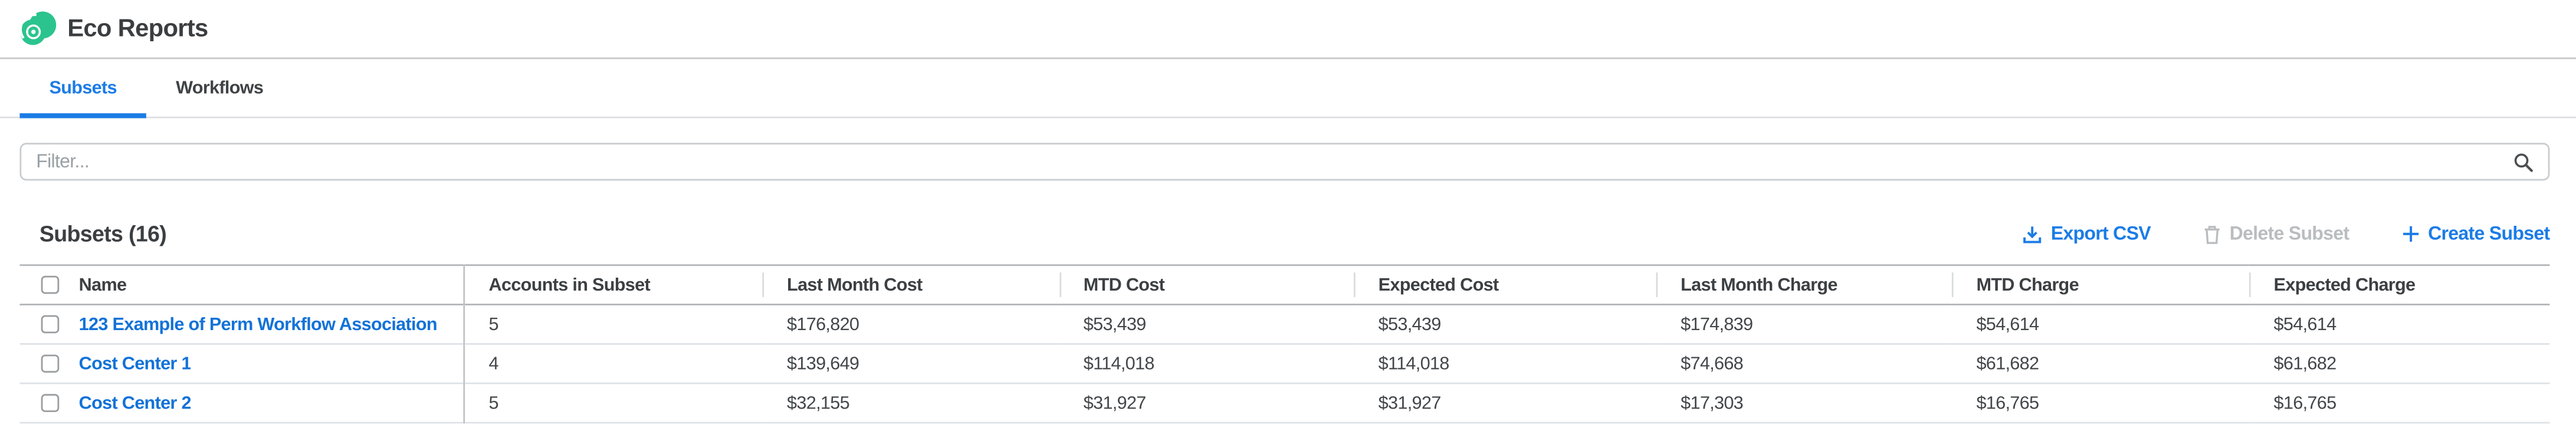 This screenshot has width=2576, height=425. I want to click on create-subset-label: Create Subset, so click(2489, 234).